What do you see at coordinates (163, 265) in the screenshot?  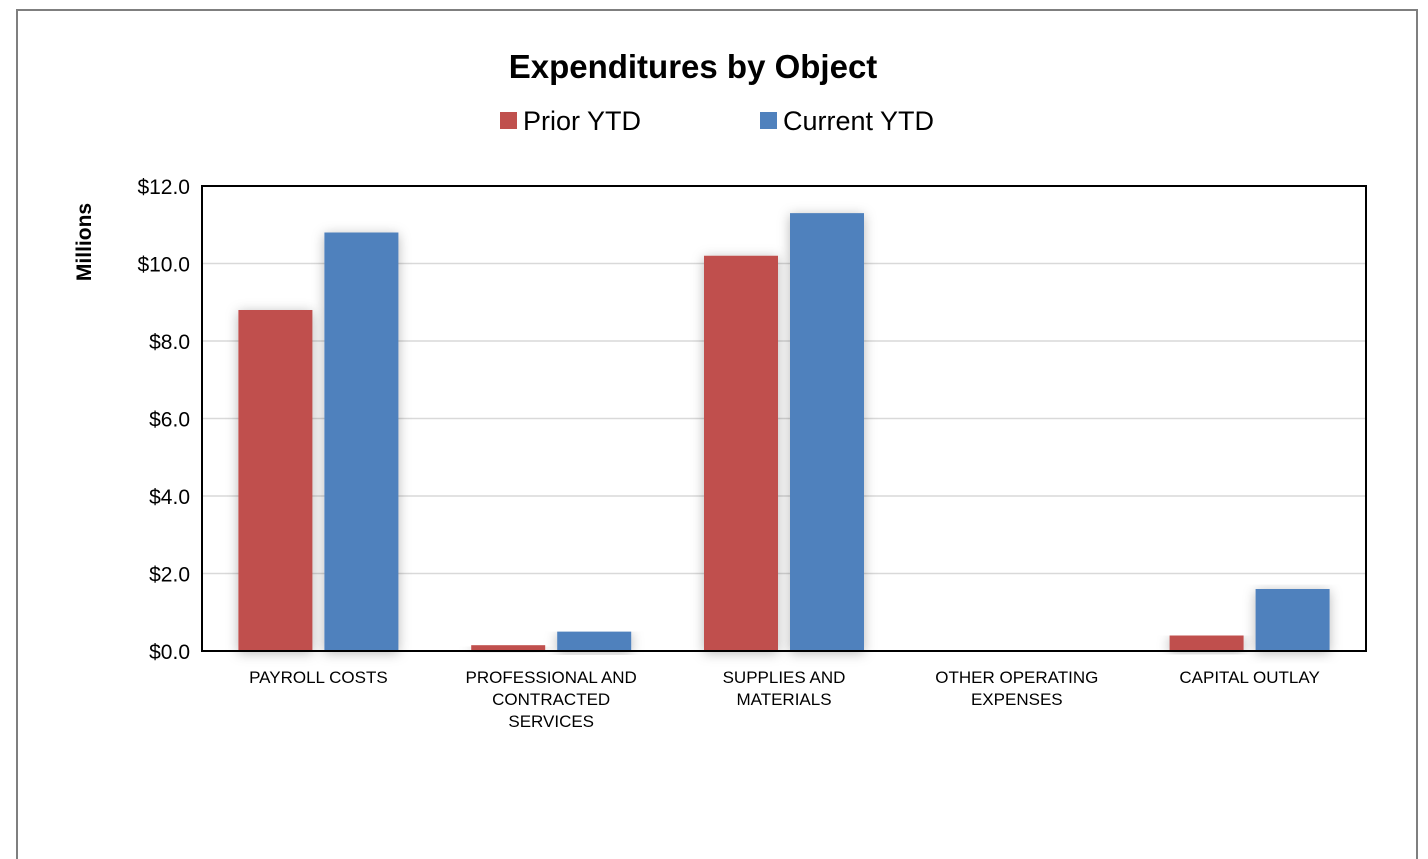 I see `y-tick-label: $10.0` at bounding box center [163, 265].